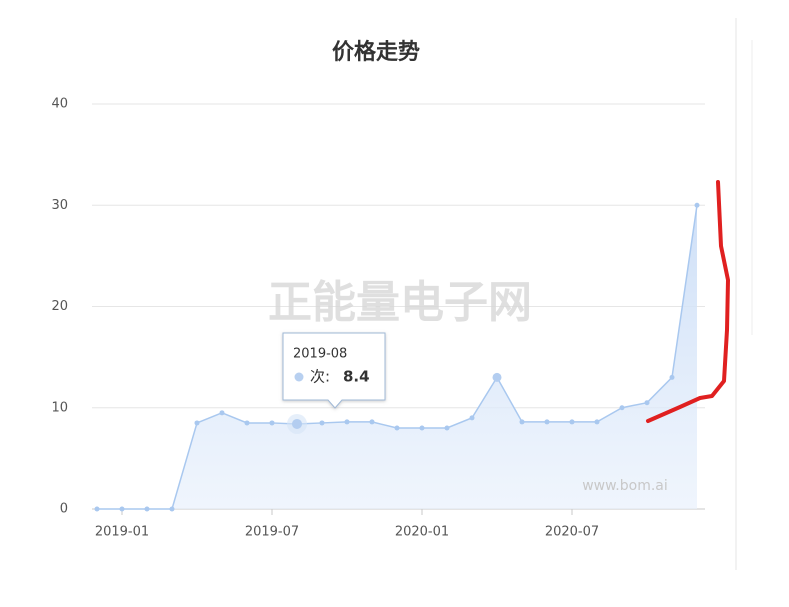 This screenshot has width=789, height=607. I want to click on y-tick-label: 10, so click(59, 407).